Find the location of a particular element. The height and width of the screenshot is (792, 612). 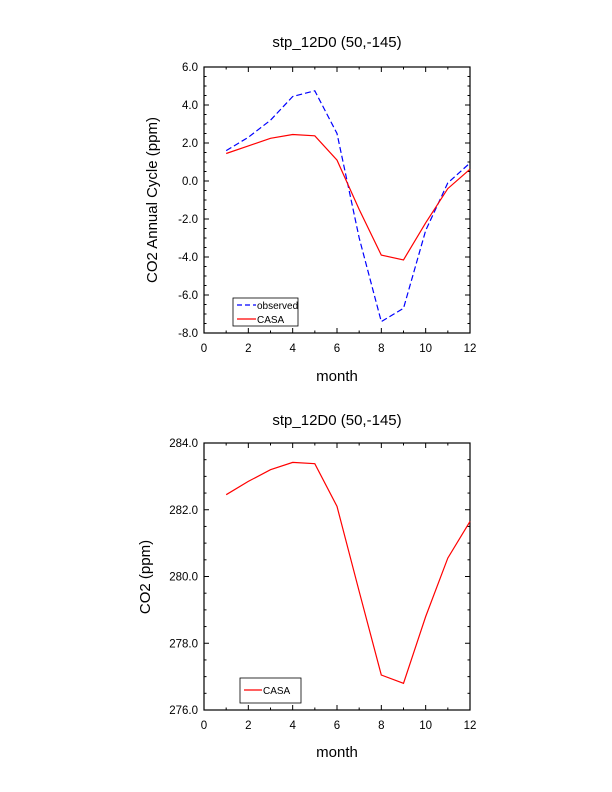

legend-box is located at coordinates (265, 312).